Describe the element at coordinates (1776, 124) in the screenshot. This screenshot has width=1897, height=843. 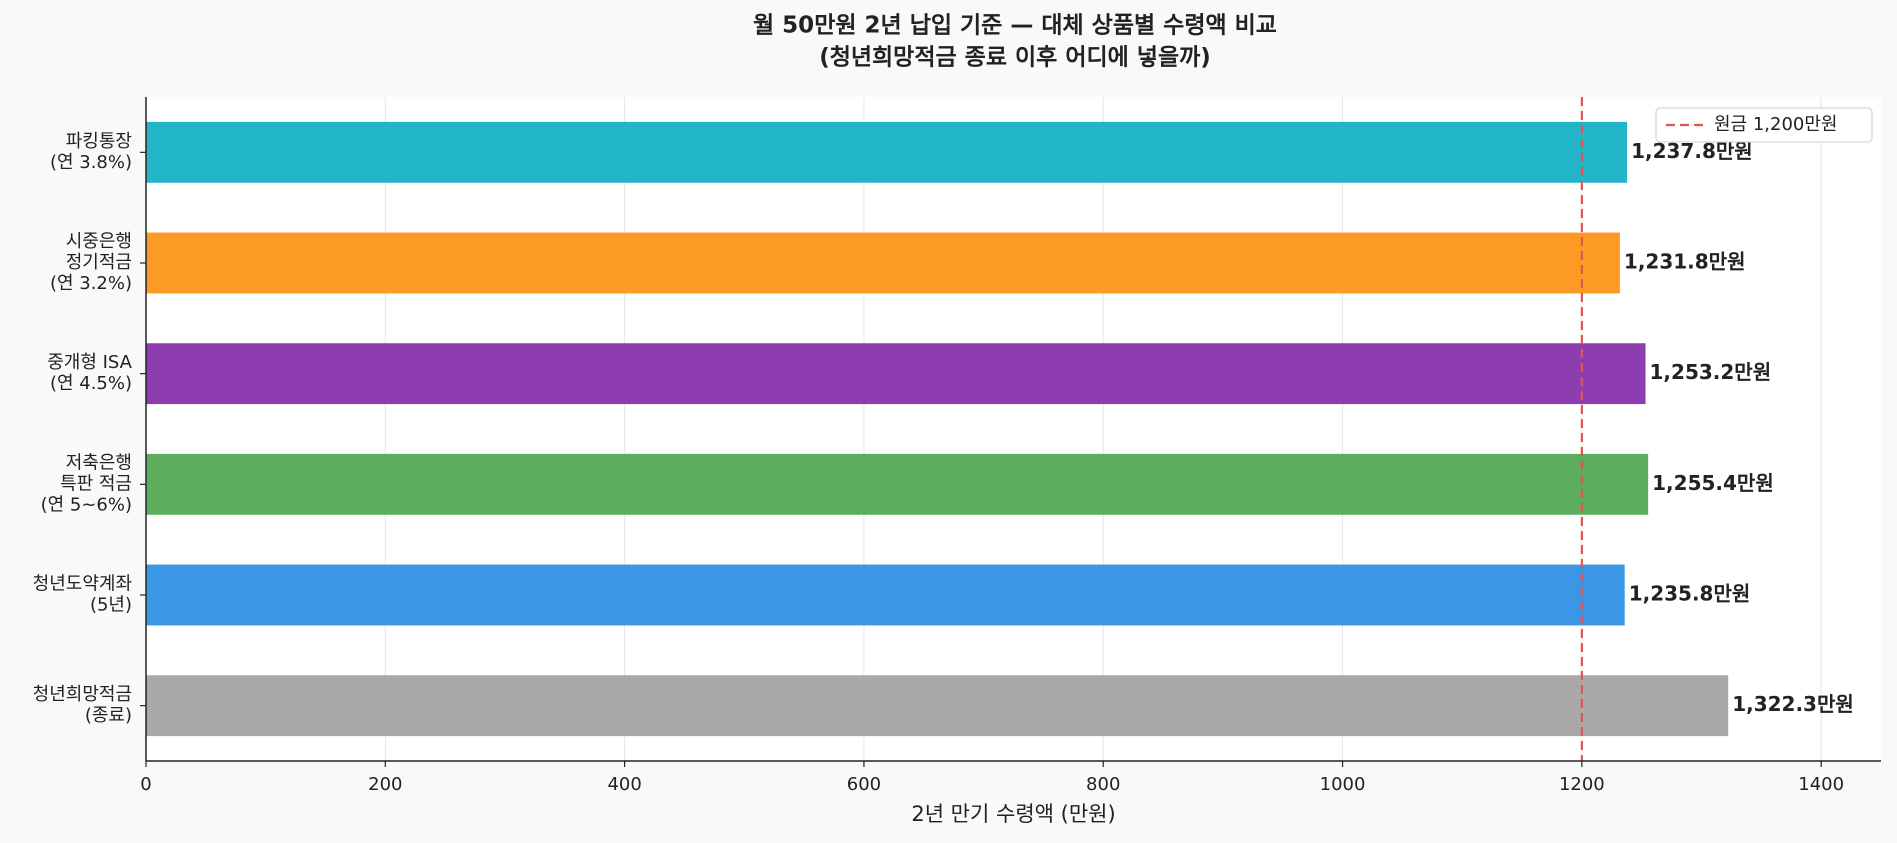
I see `legend-label: 원금 1,200만원` at that location.